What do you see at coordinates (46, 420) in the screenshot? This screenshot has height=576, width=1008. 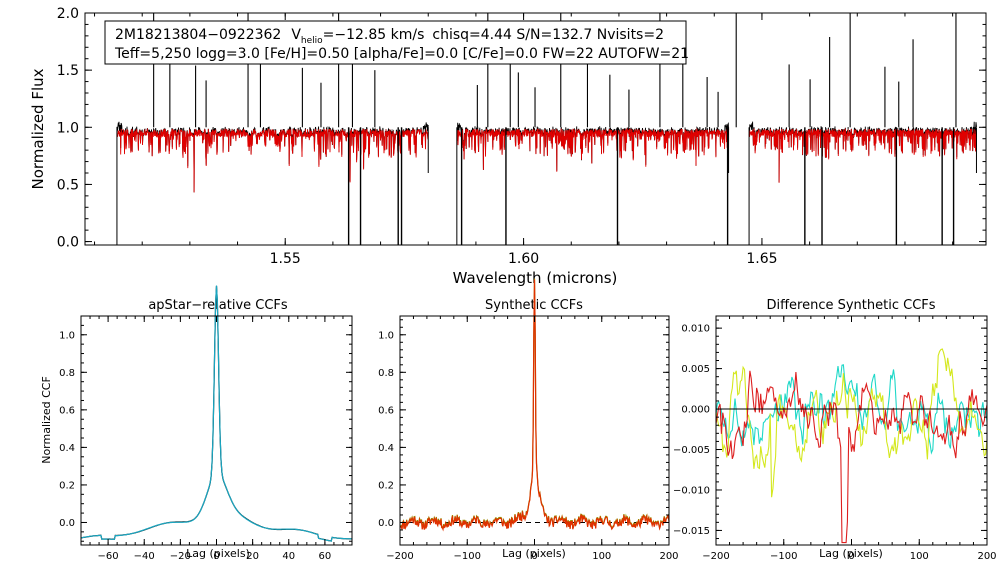 I see `apstar-ylabel: Normalized CCF` at bounding box center [46, 420].